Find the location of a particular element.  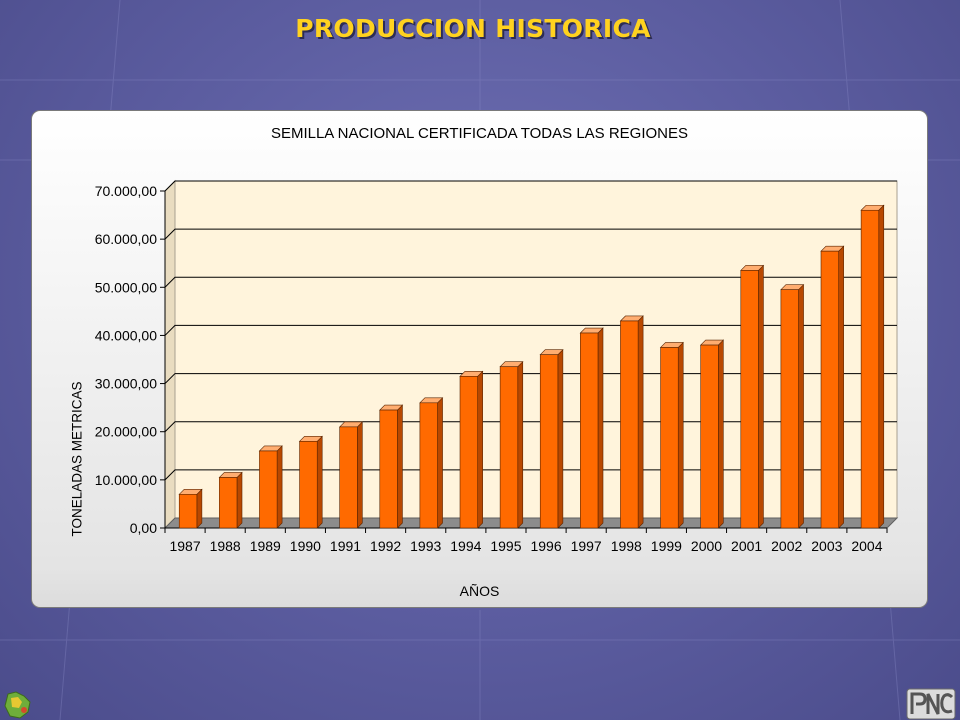

bar-1995 is located at coordinates (511, 444).